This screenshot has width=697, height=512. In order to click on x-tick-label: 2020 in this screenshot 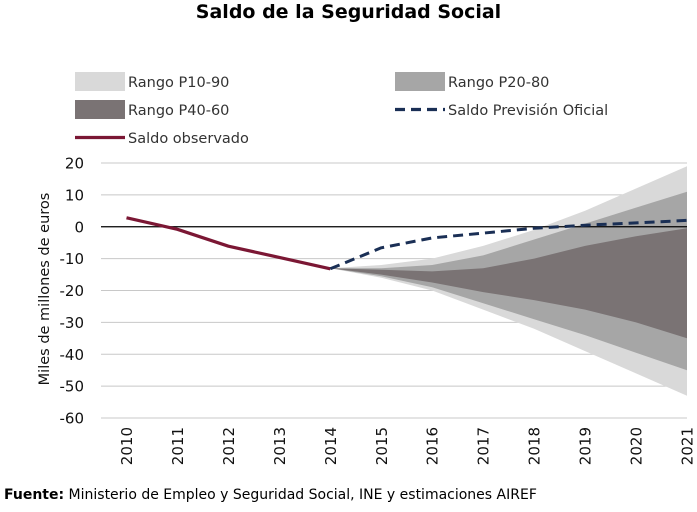, I will do `click(637, 446)`.